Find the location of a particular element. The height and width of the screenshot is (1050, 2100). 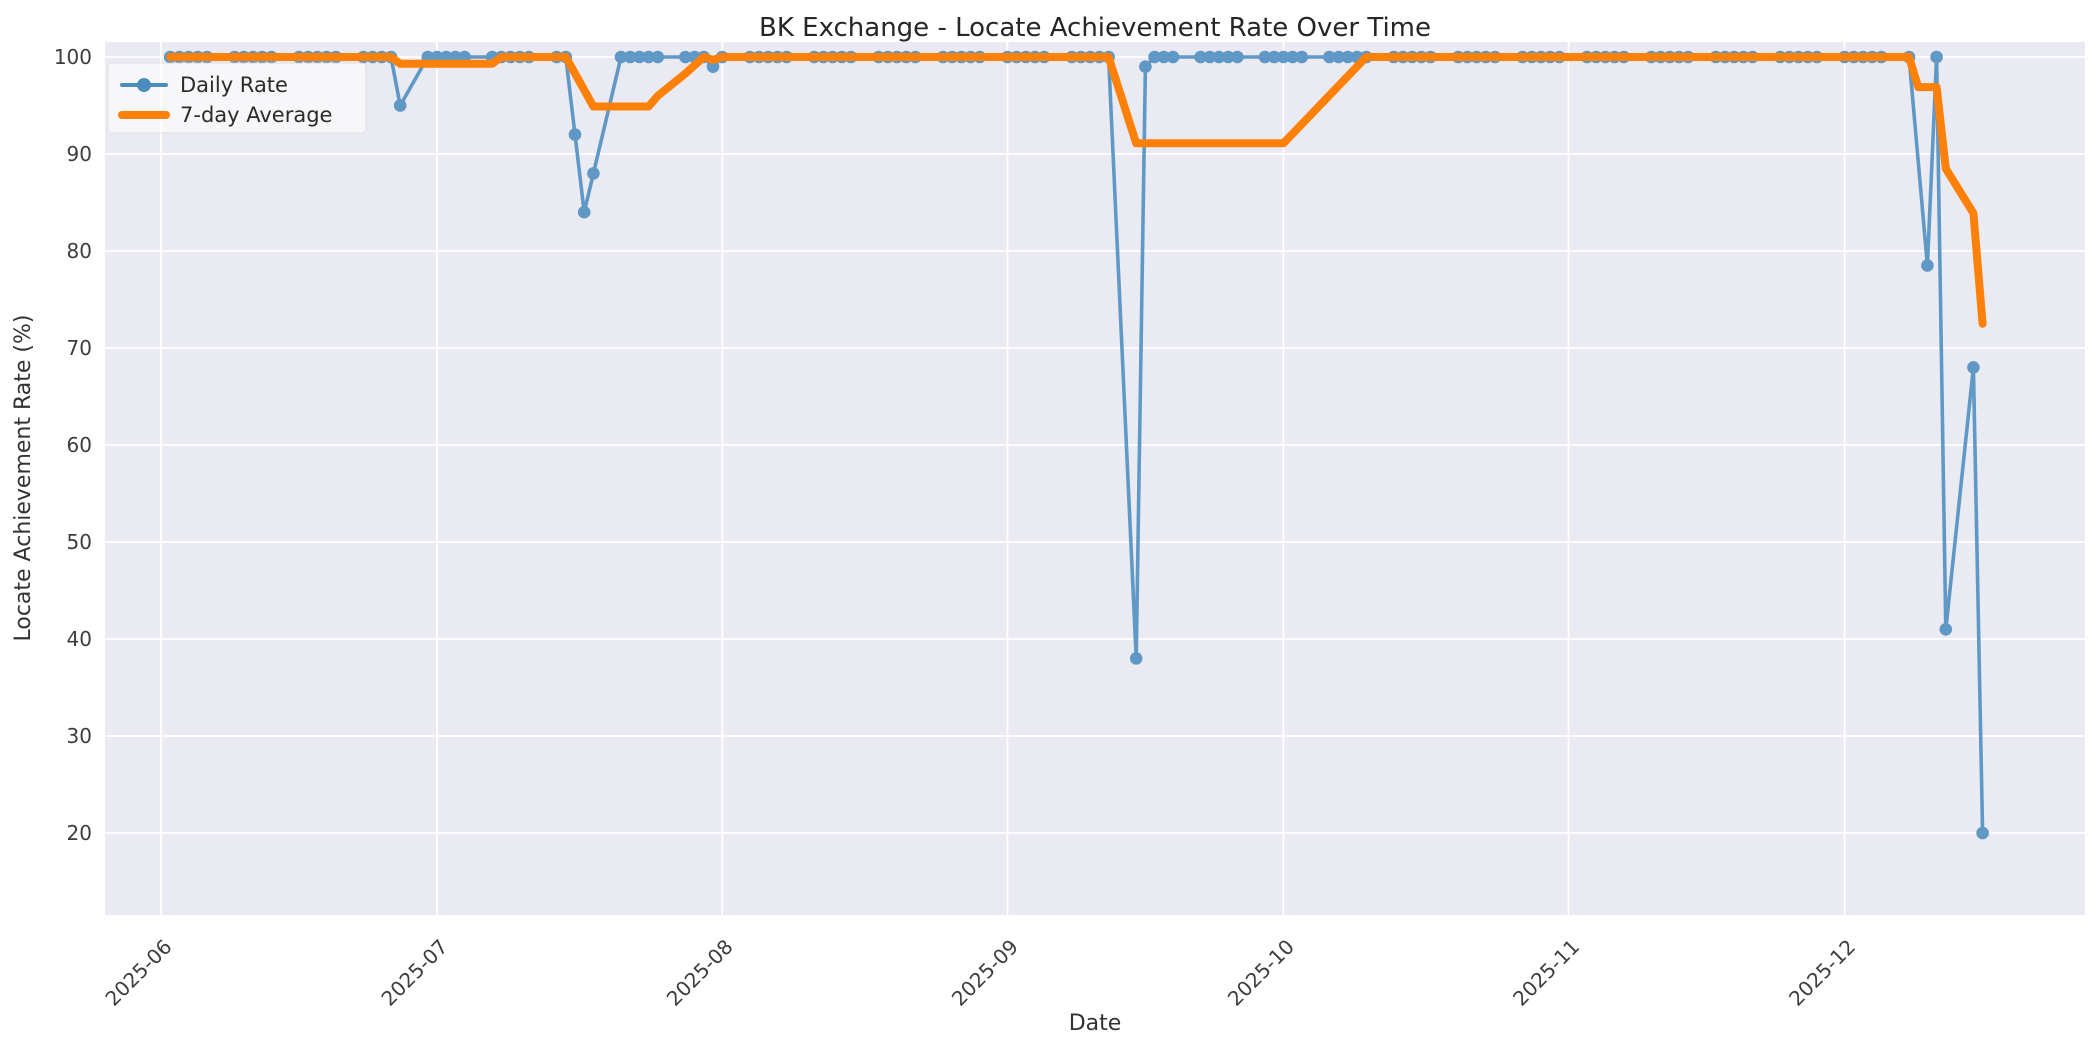

y-tick-label: 40 is located at coordinates (79, 639).